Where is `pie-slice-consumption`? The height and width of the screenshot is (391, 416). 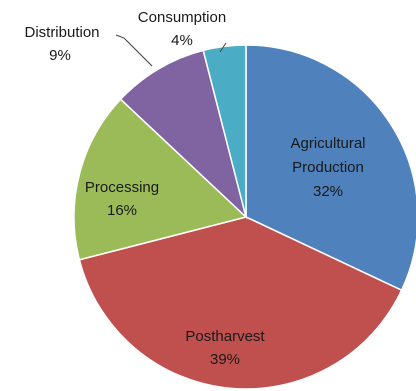 pie-slice-consumption is located at coordinates (224, 131).